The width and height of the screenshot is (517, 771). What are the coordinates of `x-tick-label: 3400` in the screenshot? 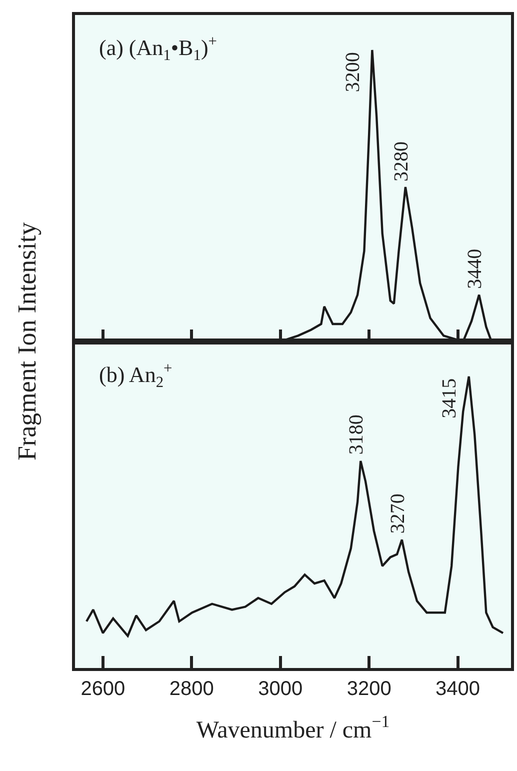 It's located at (458, 689).